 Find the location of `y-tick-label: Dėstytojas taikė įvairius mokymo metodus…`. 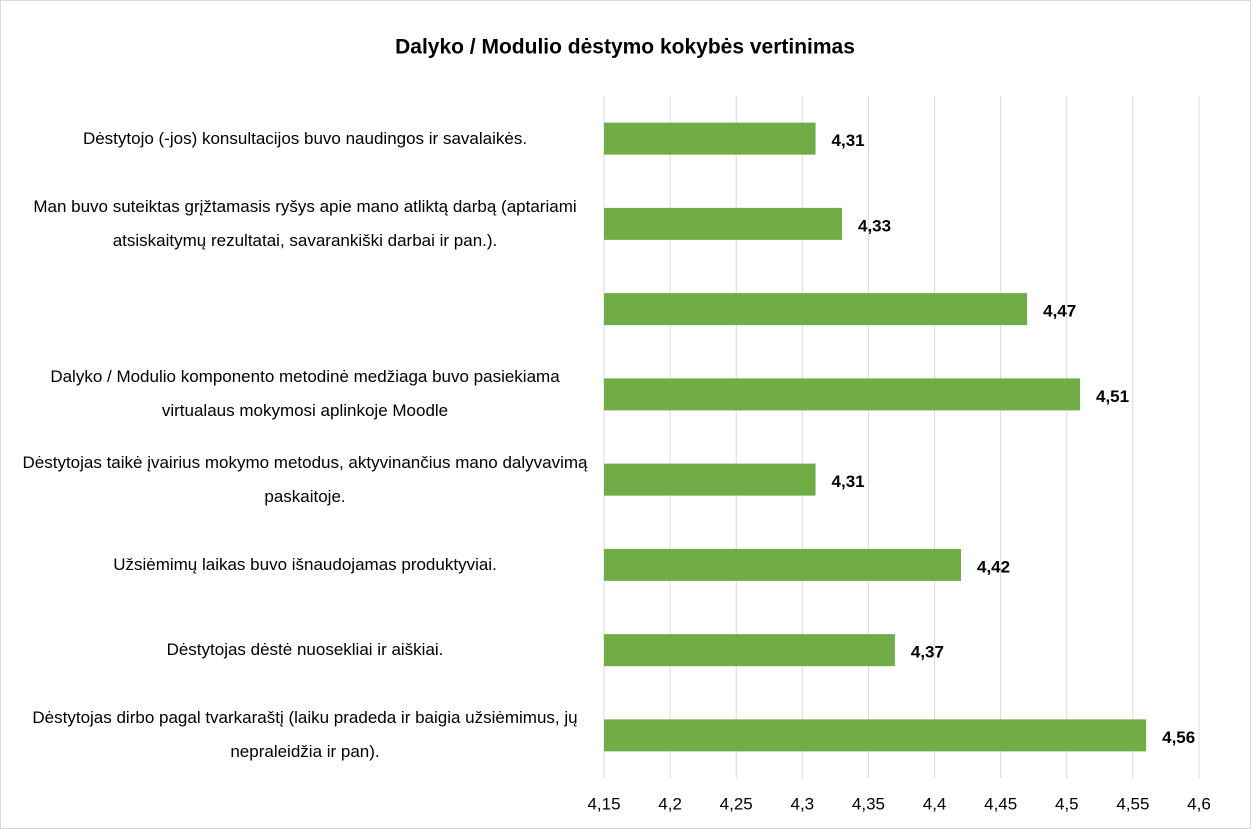

y-tick-label: Dėstytojas taikė įvairius mokymo metodus… is located at coordinates (305, 479).